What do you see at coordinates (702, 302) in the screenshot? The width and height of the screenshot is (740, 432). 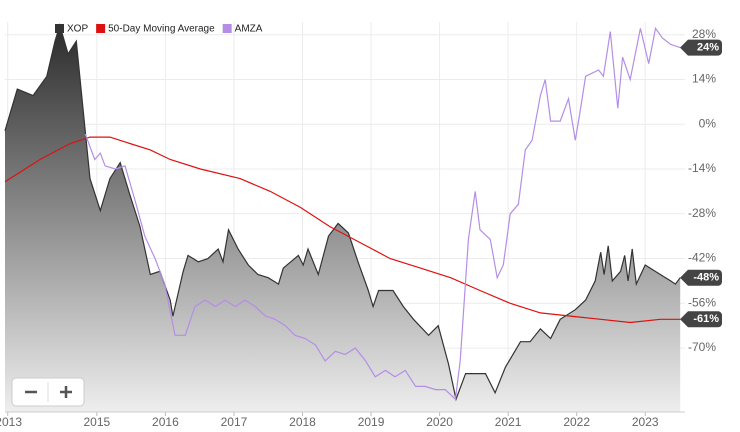 I see `y-tick-label: -56%` at bounding box center [702, 302].